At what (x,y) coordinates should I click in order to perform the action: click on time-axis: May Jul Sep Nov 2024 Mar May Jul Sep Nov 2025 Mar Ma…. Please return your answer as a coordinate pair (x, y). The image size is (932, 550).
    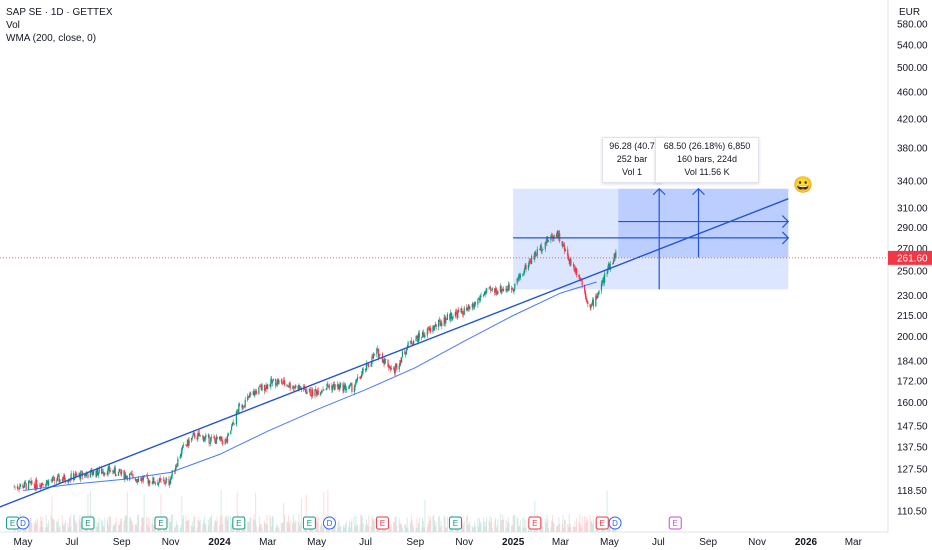
    Looking at the image, I should click on (444, 539).